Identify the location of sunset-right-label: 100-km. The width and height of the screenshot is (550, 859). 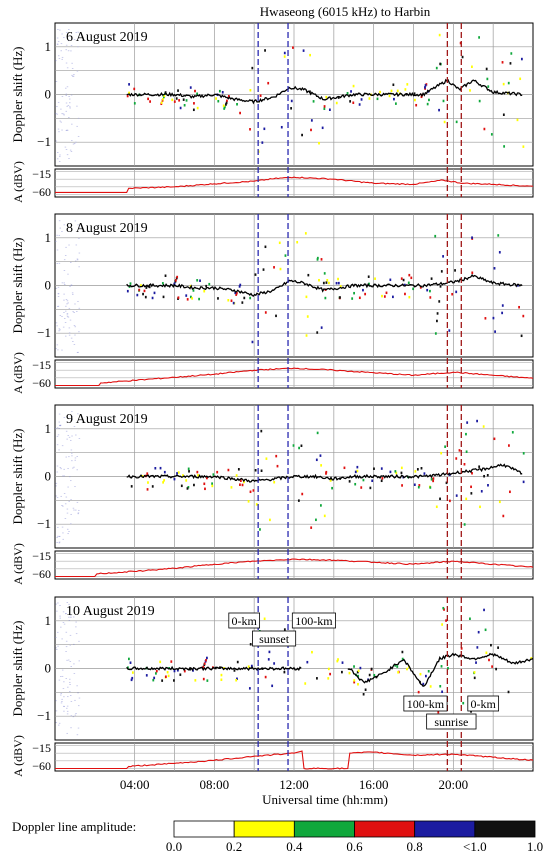
(314, 621).